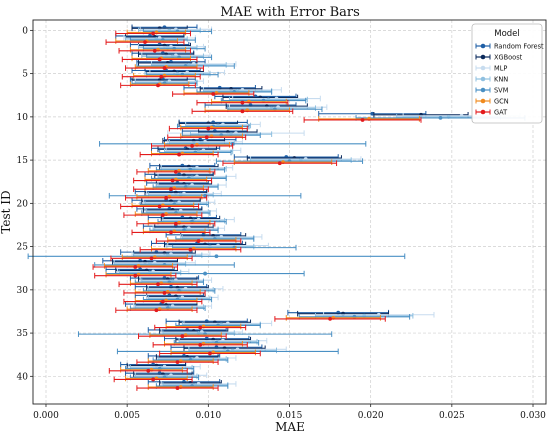  What do you see at coordinates (501, 80) in the screenshot?
I see `legend-label: KNN` at bounding box center [501, 80].